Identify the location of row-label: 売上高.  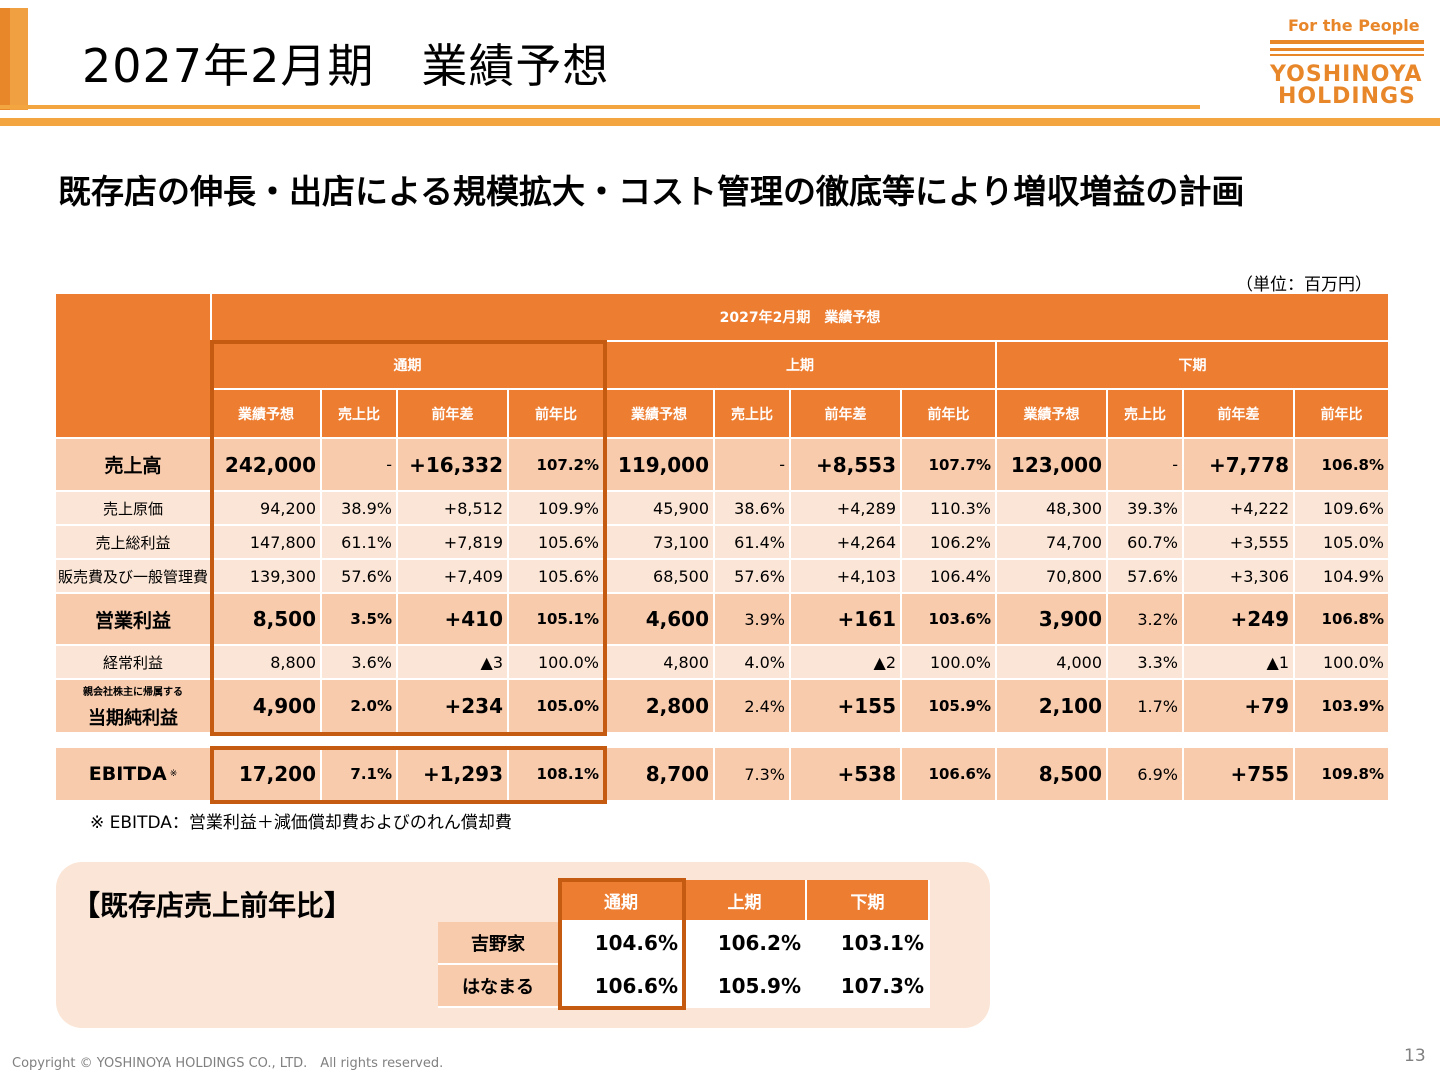
(134, 465).